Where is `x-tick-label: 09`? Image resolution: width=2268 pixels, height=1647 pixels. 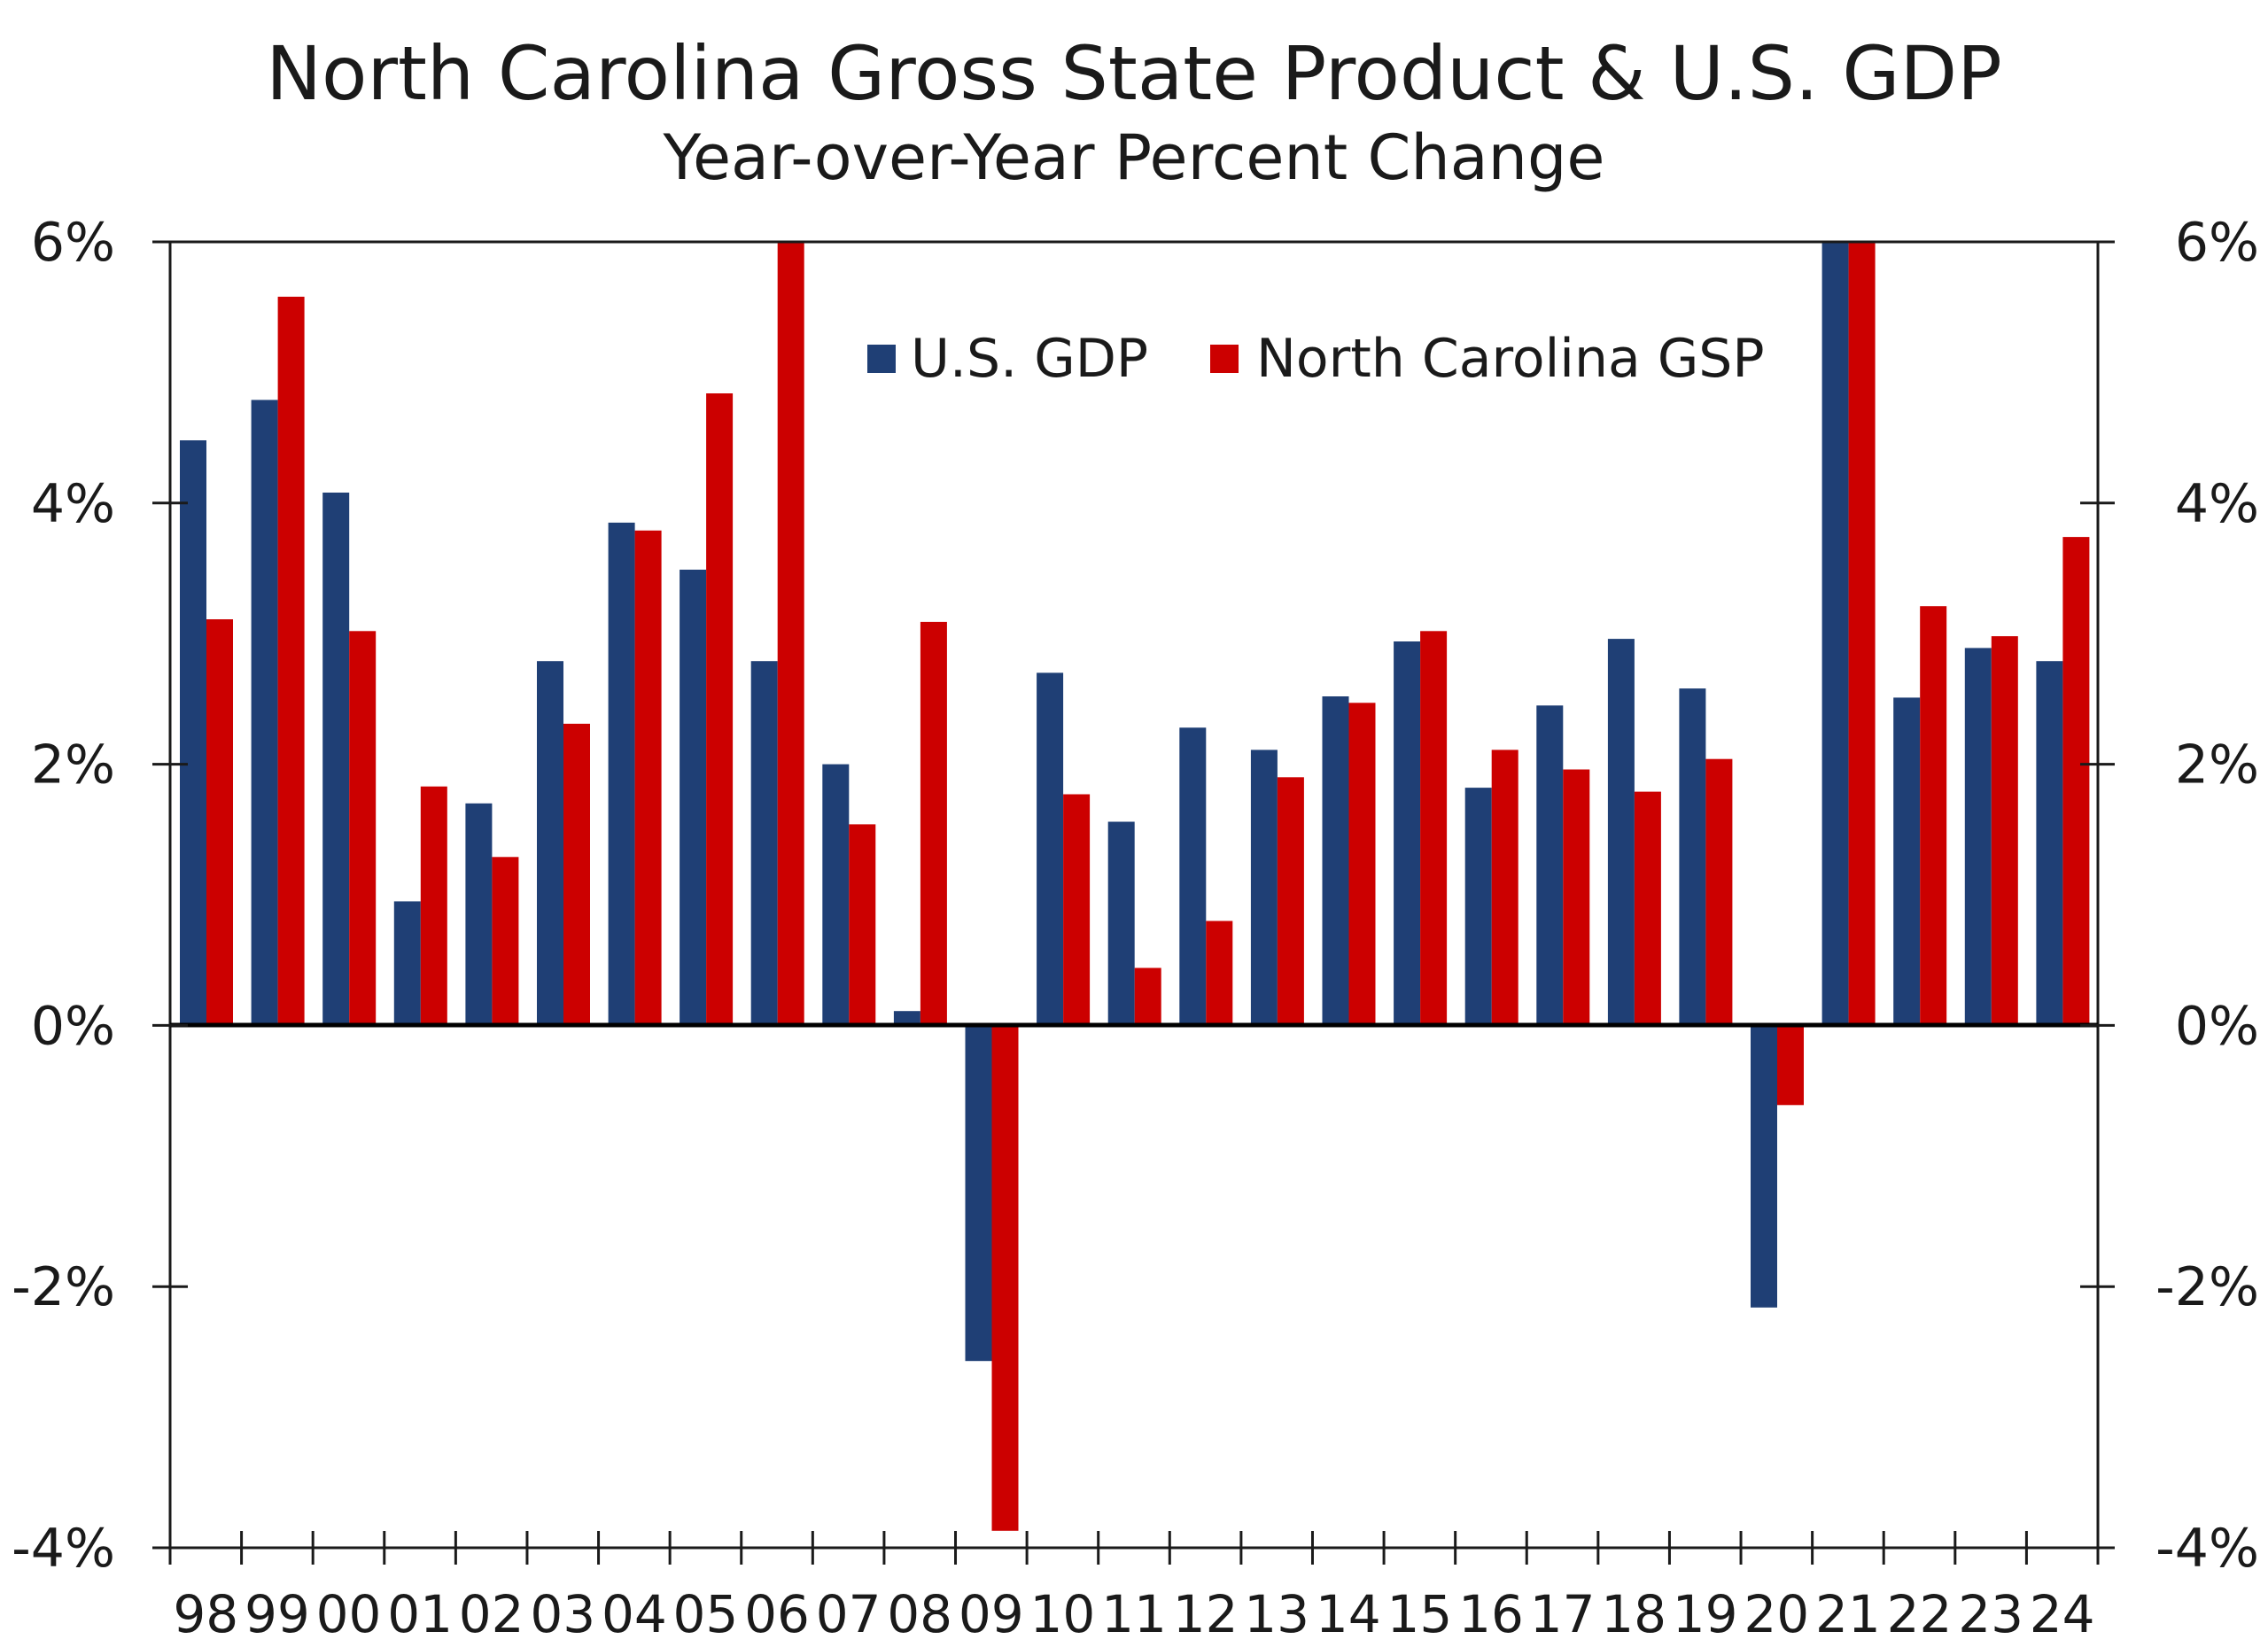
x-tick-label: 09 is located at coordinates (992, 1614).